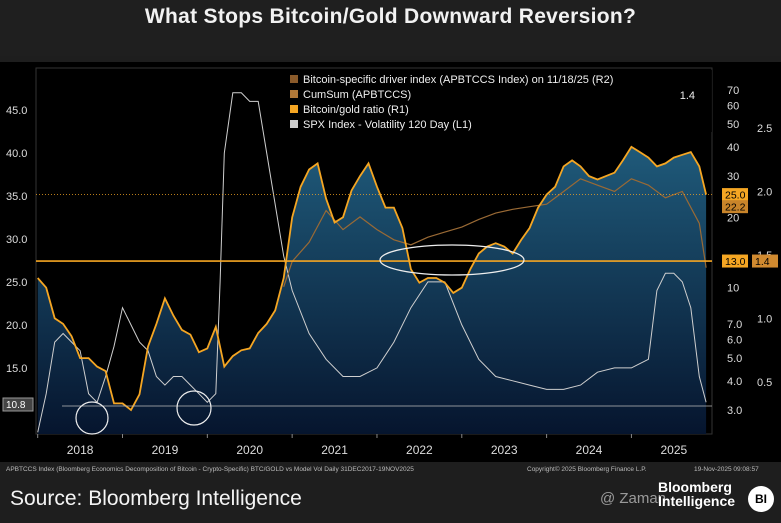 This screenshot has width=781, height=523. I want to click on legend-entry: Bitcoin/gold ratio (R1), so click(356, 110).